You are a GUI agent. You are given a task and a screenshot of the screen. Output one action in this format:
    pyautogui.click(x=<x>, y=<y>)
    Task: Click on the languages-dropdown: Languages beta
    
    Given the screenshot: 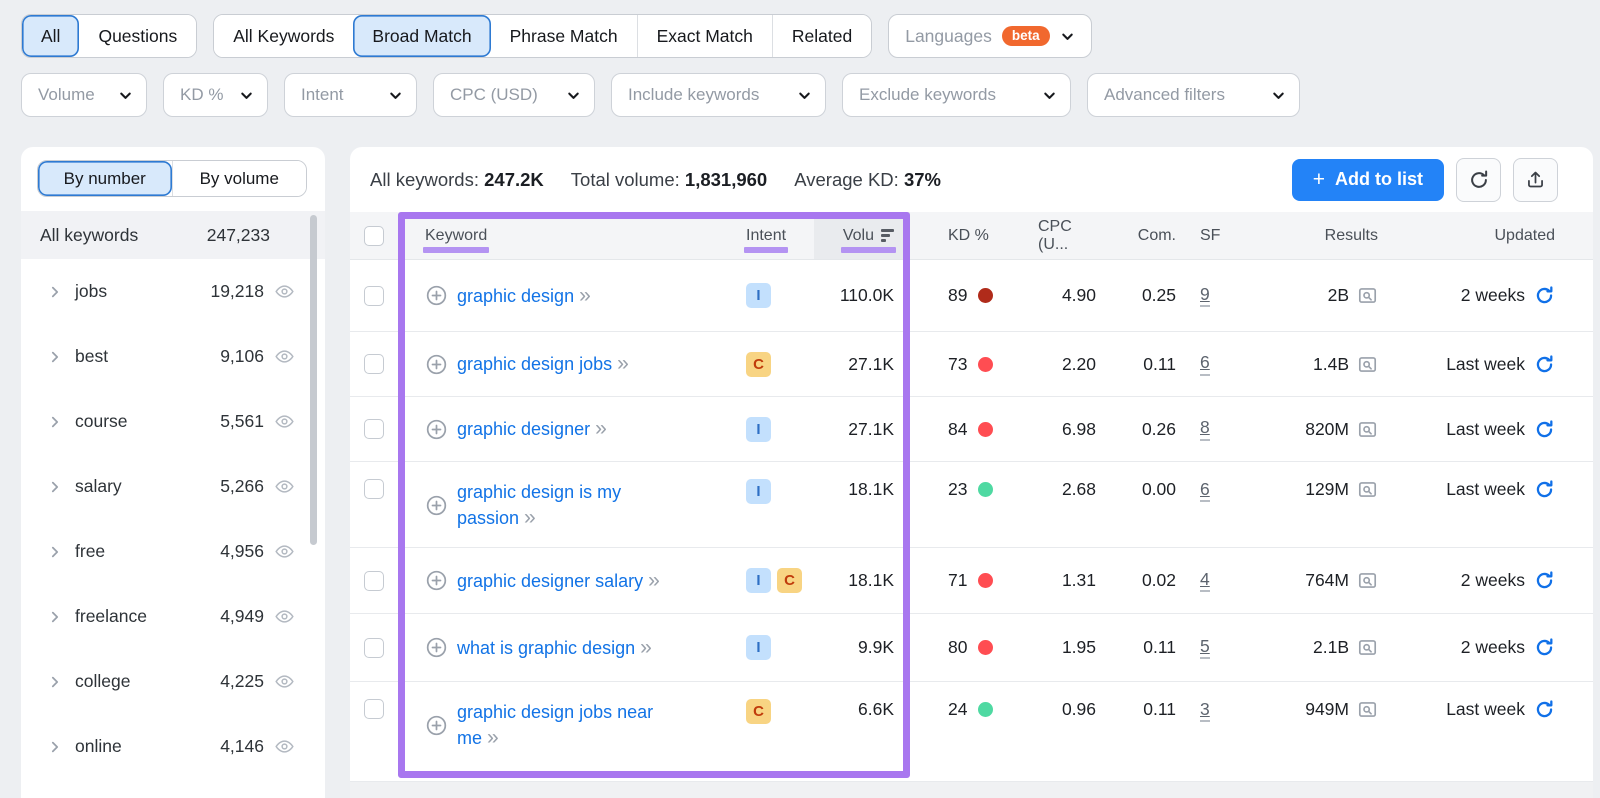 What is the action you would take?
    pyautogui.click(x=990, y=36)
    